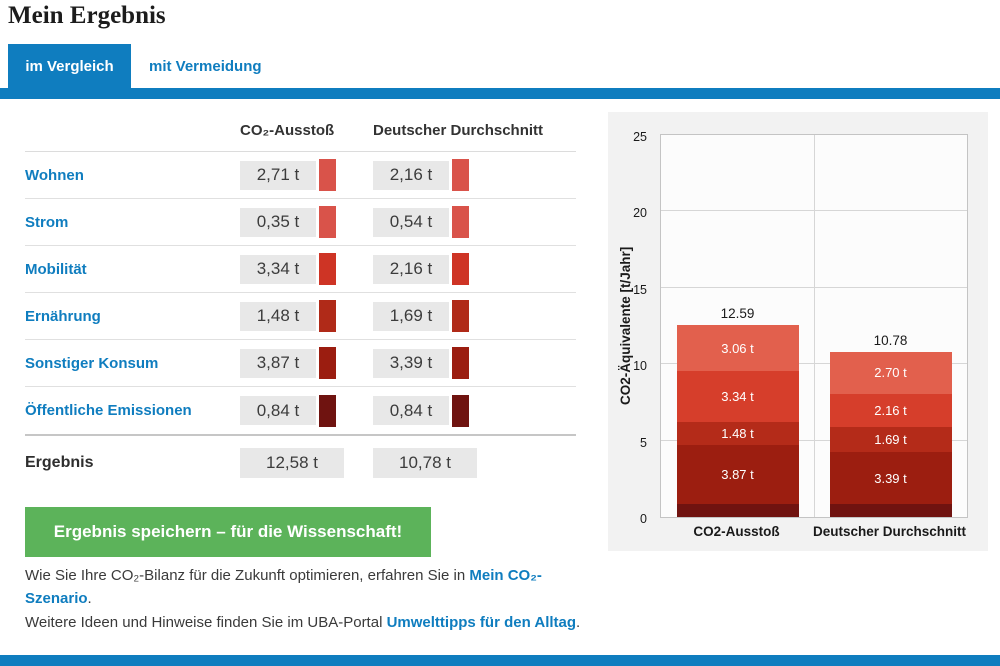 Image resolution: width=1000 pixels, height=666 pixels. I want to click on table-row-wohnen: Wohnen 2,71 t 2,16 t, so click(300, 175).